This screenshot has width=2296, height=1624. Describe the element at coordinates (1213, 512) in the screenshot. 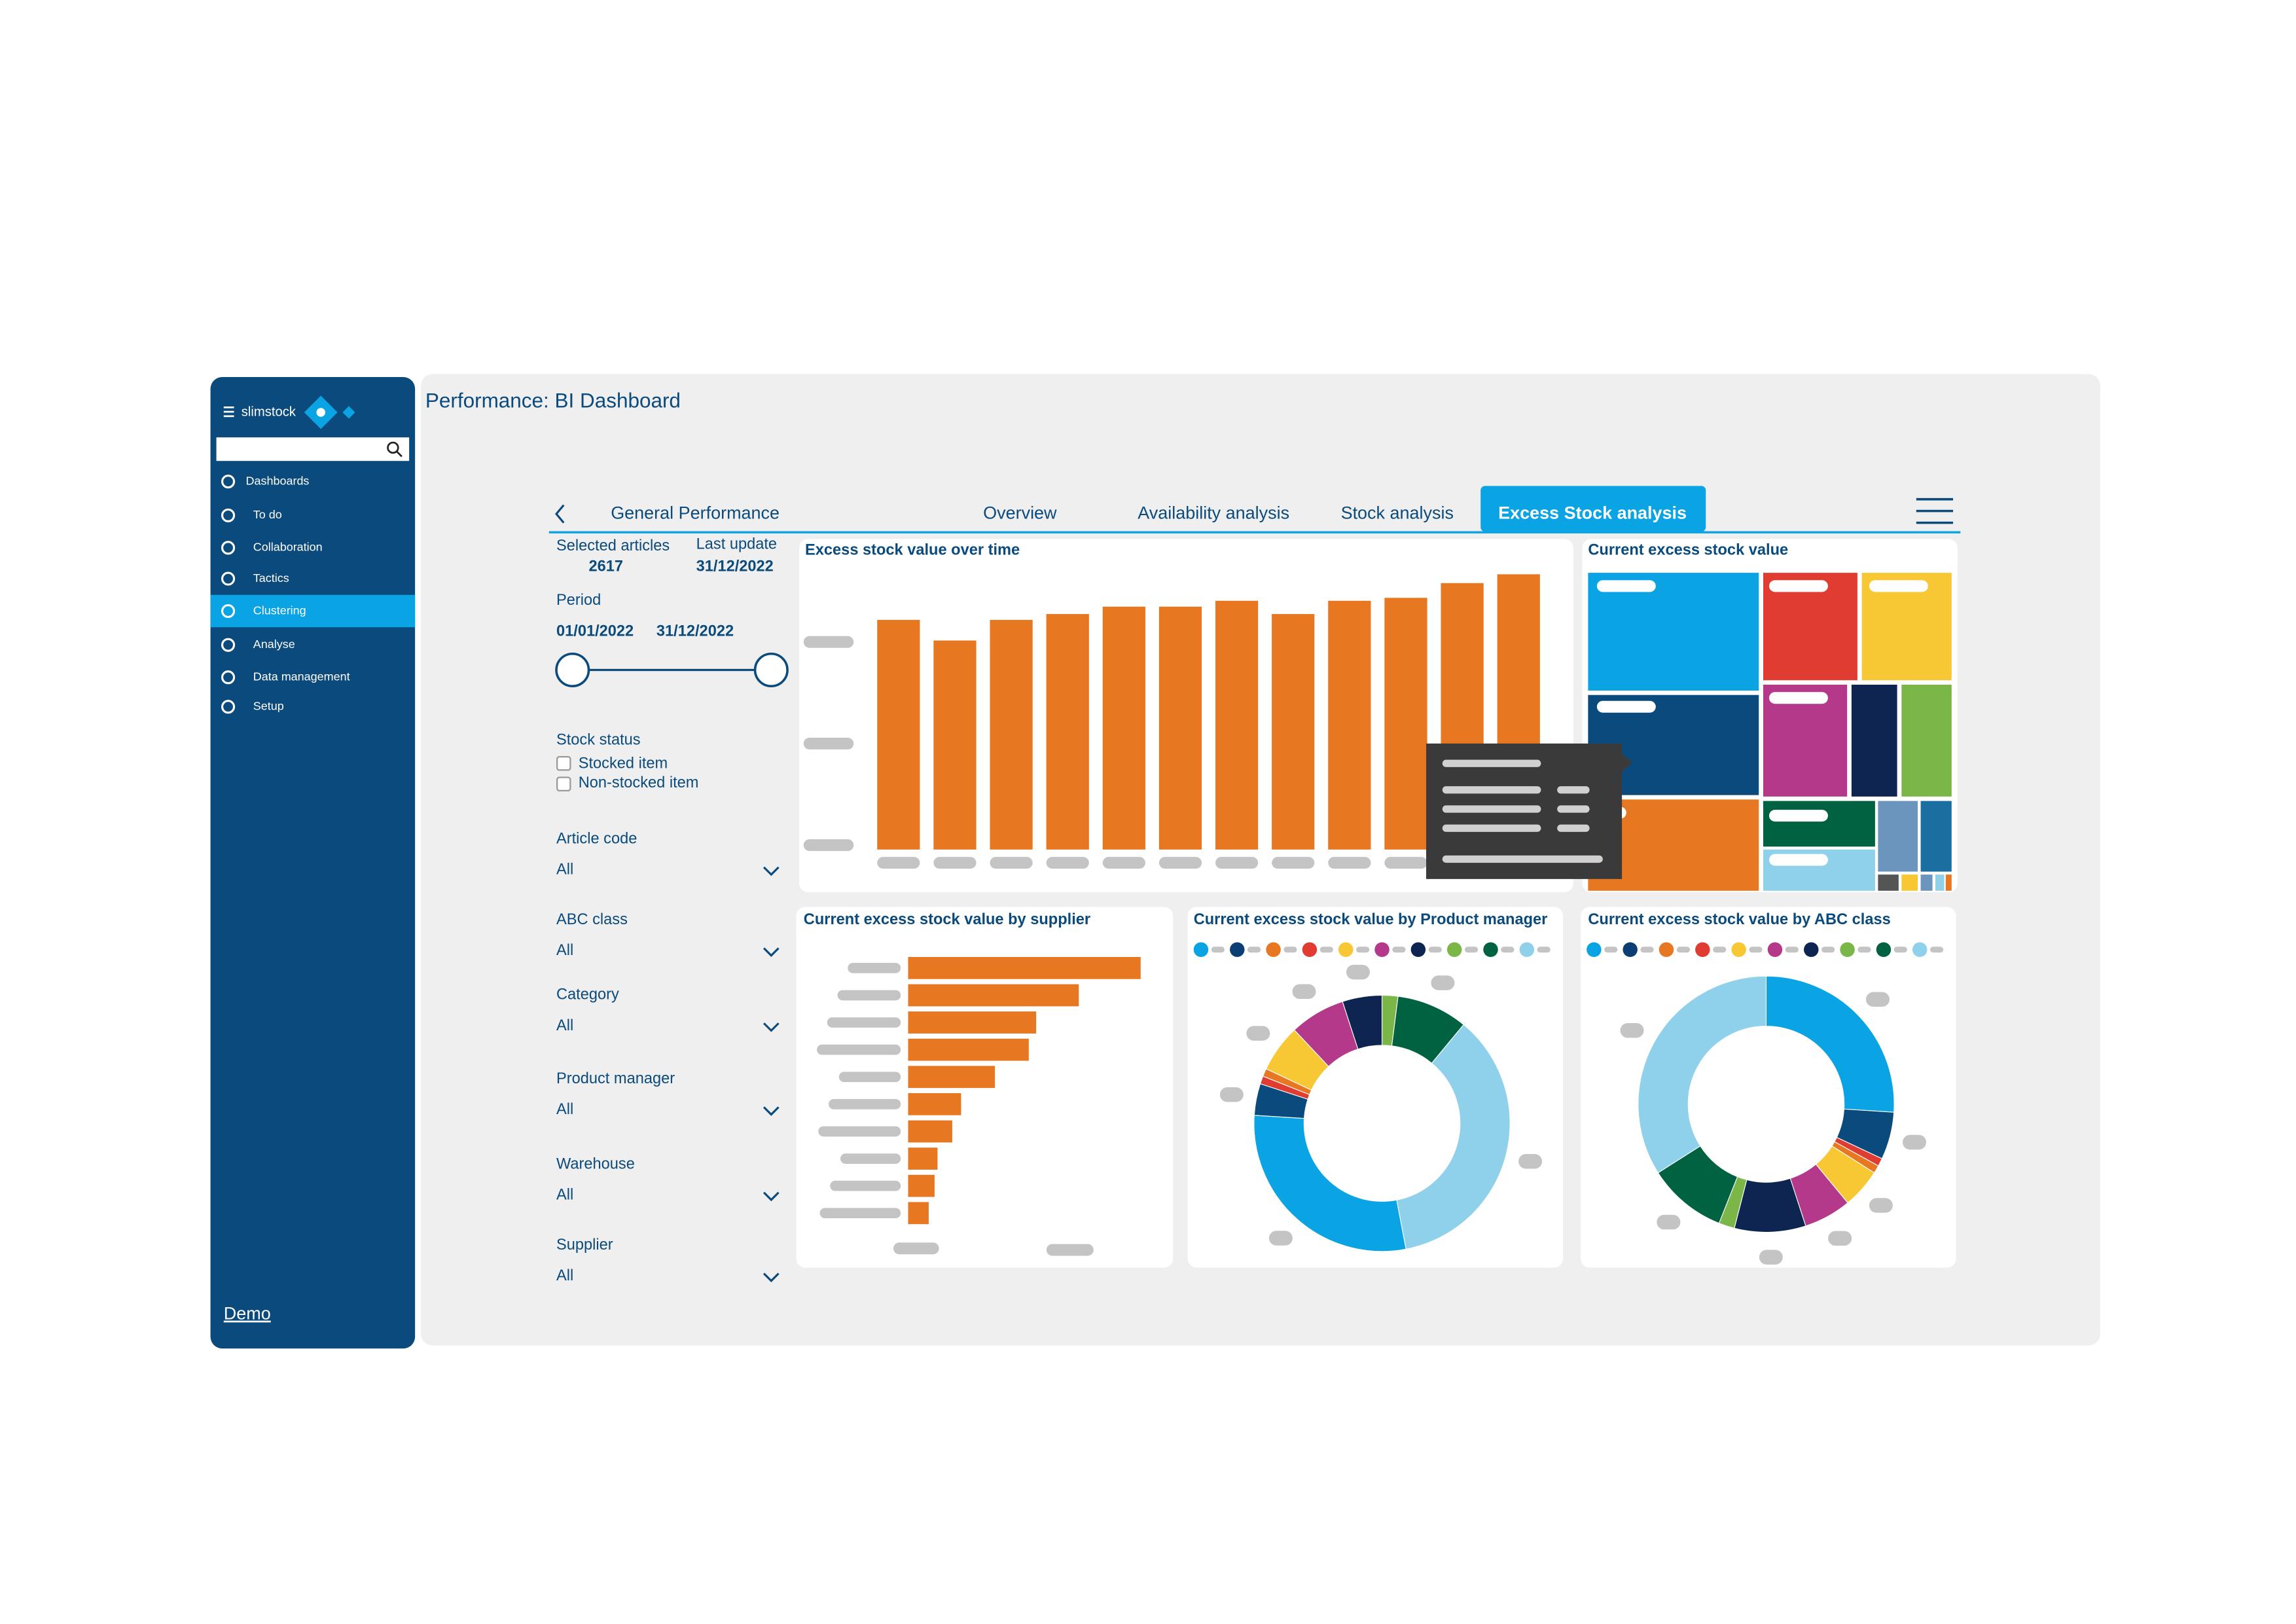

I see `tab: Availability analysis` at that location.